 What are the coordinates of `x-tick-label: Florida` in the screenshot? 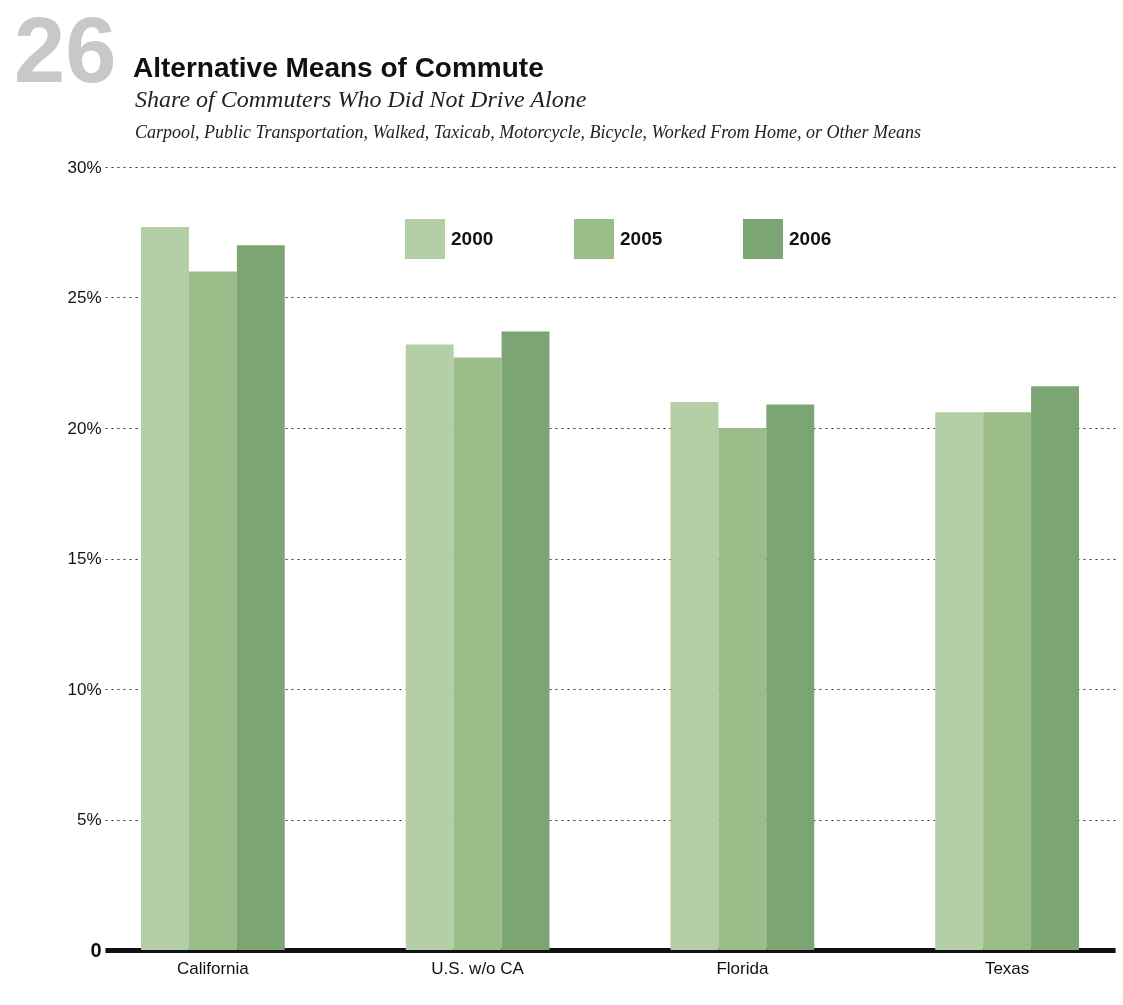 It's located at (742, 968).